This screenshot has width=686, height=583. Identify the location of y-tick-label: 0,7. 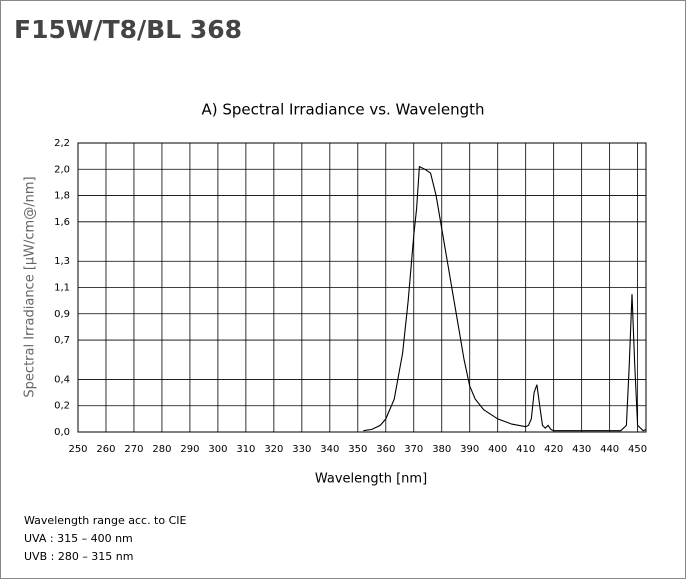
(62, 340).